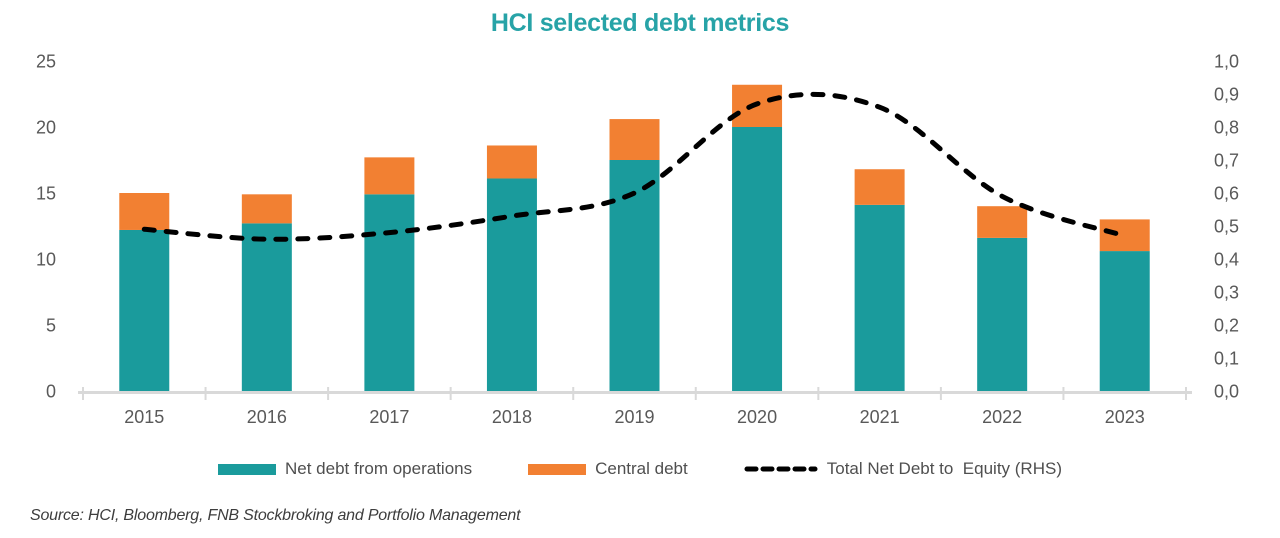 Image resolution: width=1280 pixels, height=538 pixels. What do you see at coordinates (1226, 392) in the screenshot?
I see `right-axis-tick-label: 0,0` at bounding box center [1226, 392].